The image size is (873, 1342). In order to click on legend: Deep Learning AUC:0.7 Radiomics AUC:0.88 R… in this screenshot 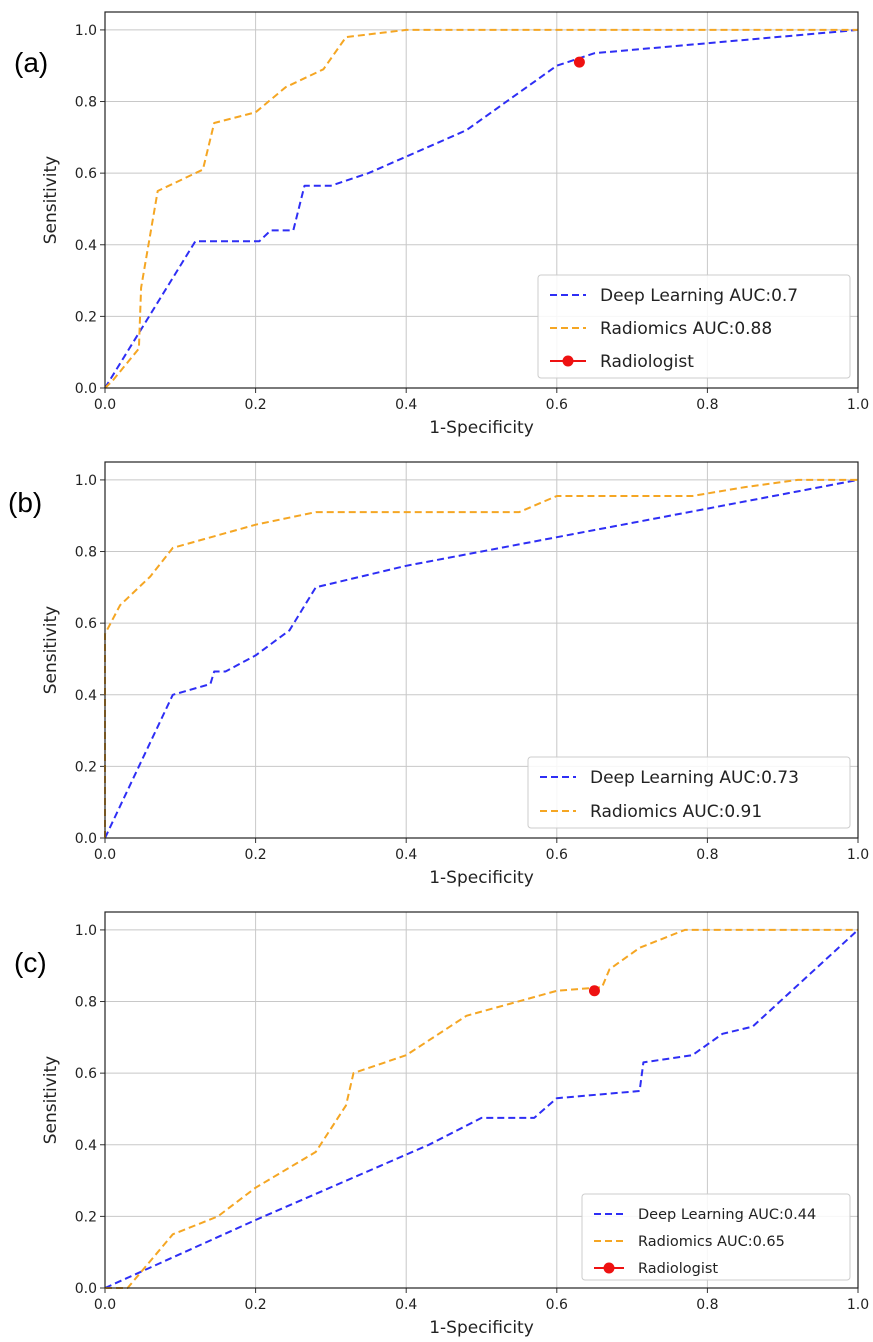, I will do `click(694, 326)`.